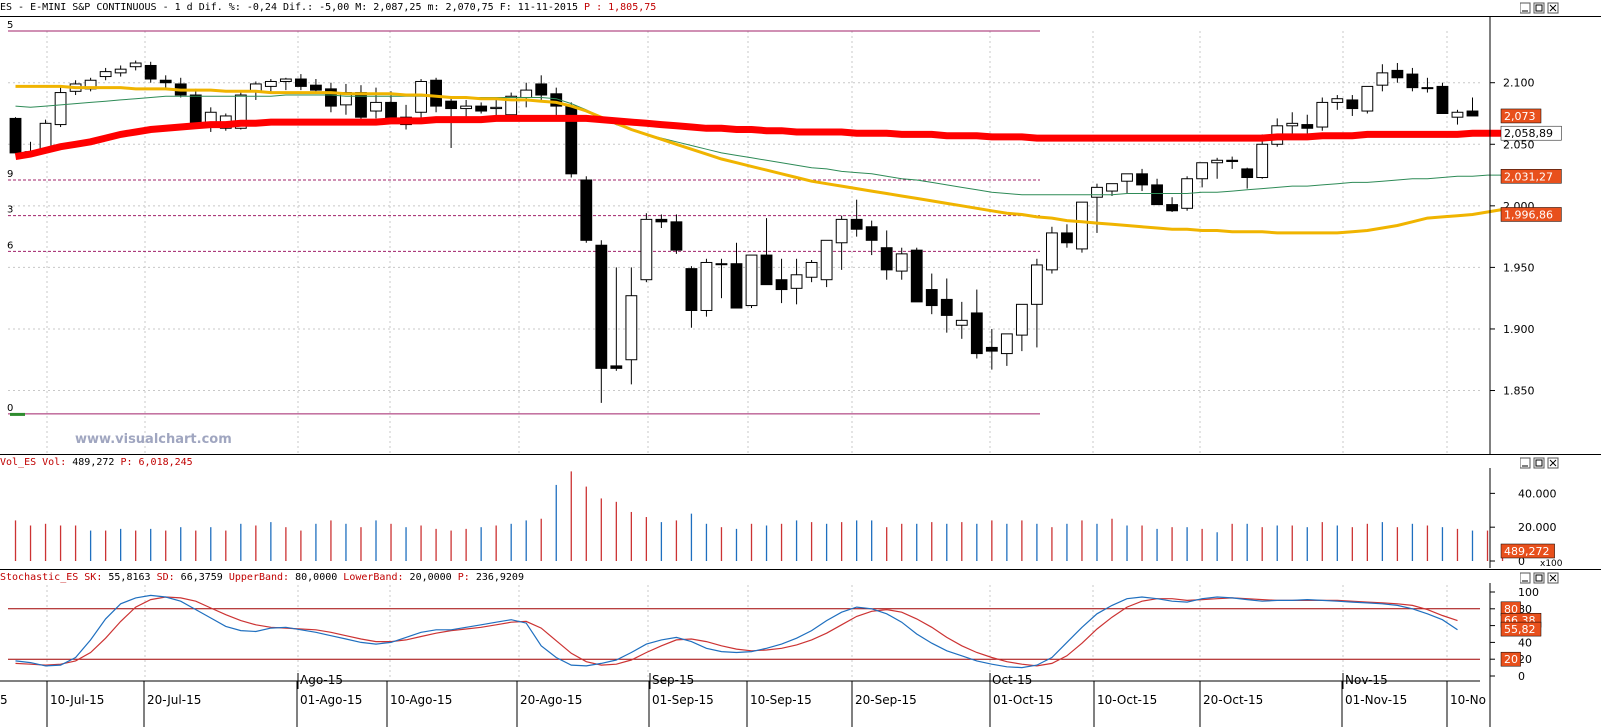 The width and height of the screenshot is (1601, 727). What do you see at coordinates (800, 569) in the screenshot?
I see `stoch-divider` at bounding box center [800, 569].